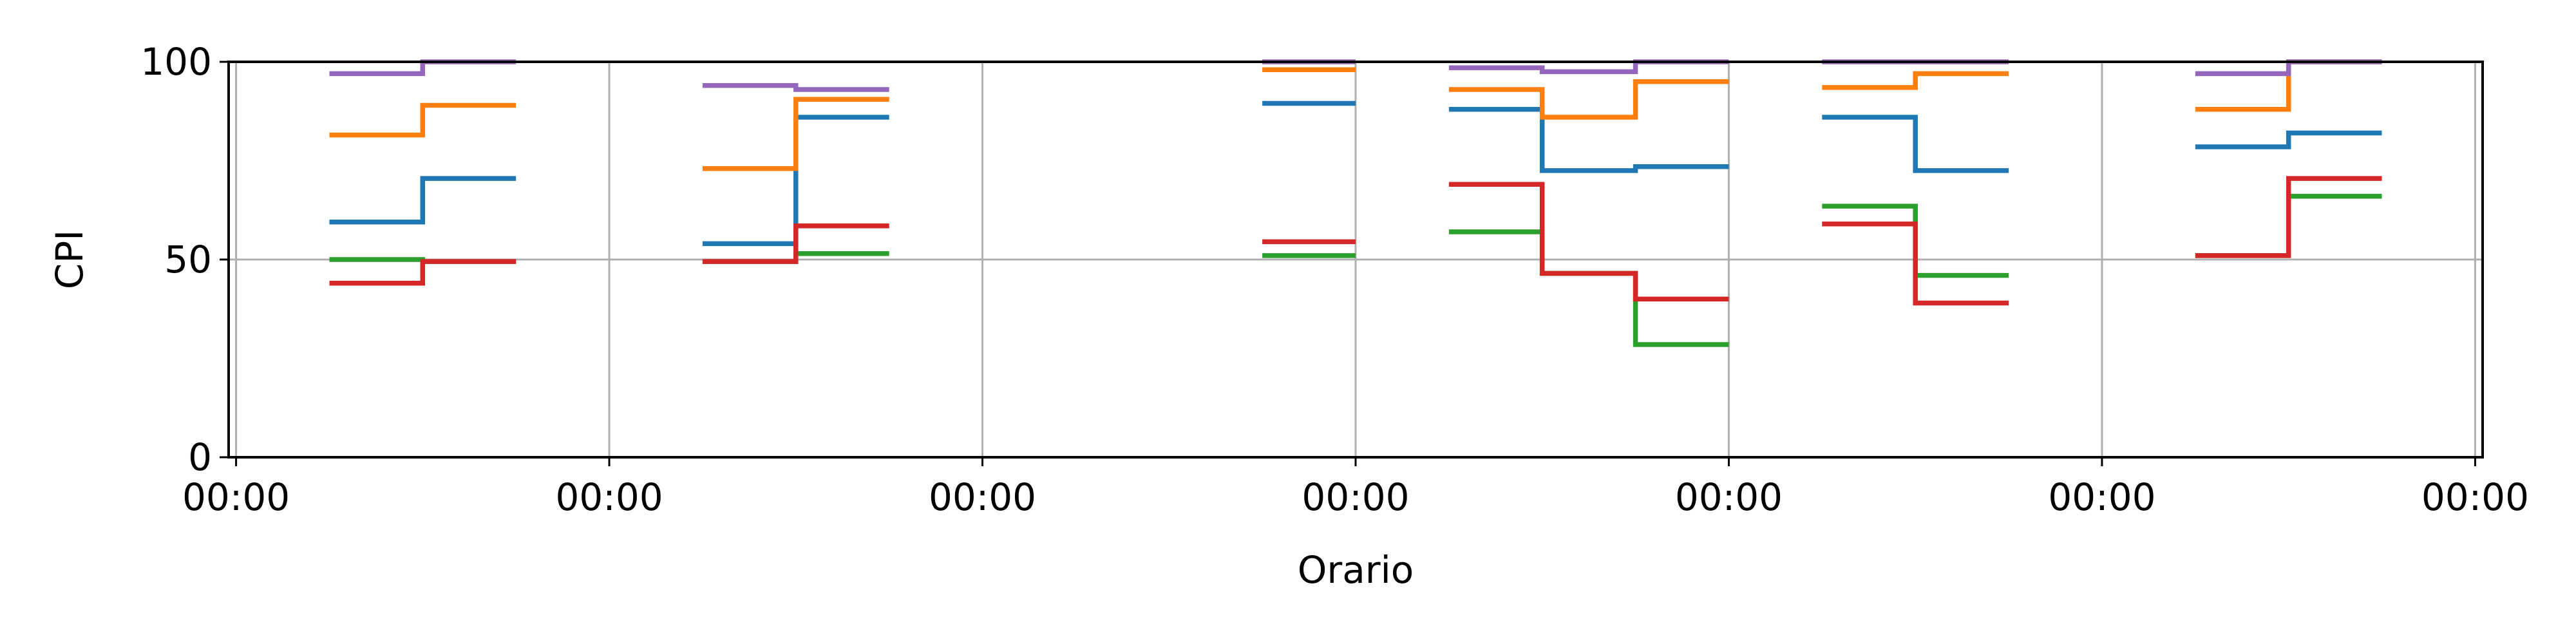  What do you see at coordinates (69, 260) in the screenshot?
I see `y-axis-label: CPI` at bounding box center [69, 260].